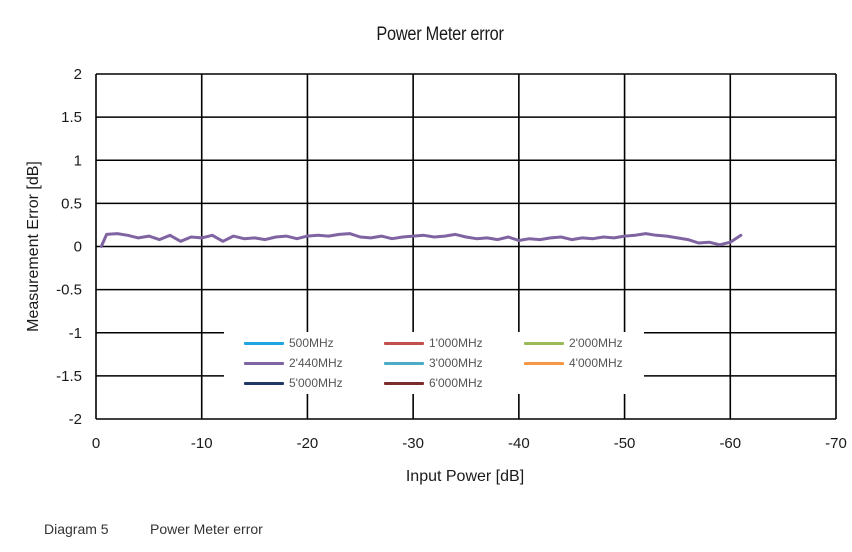 This screenshot has width=852, height=552. Describe the element at coordinates (206, 529) in the screenshot. I see `caption-text: Power Meter error` at that location.